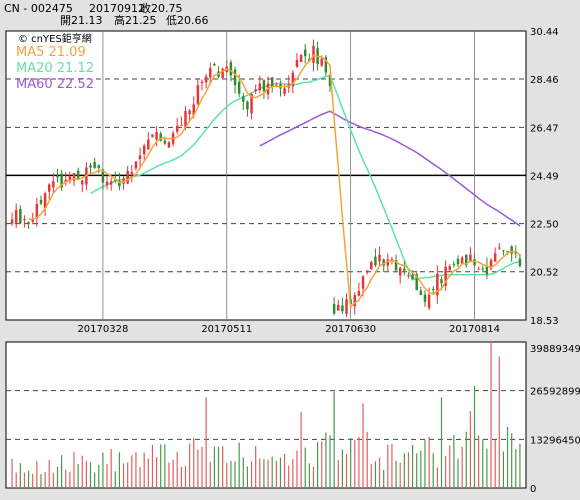 The width and height of the screenshot is (580, 500). What do you see at coordinates (544, 32) in the screenshot?
I see `price-tick-label: 30.44` at bounding box center [544, 32].